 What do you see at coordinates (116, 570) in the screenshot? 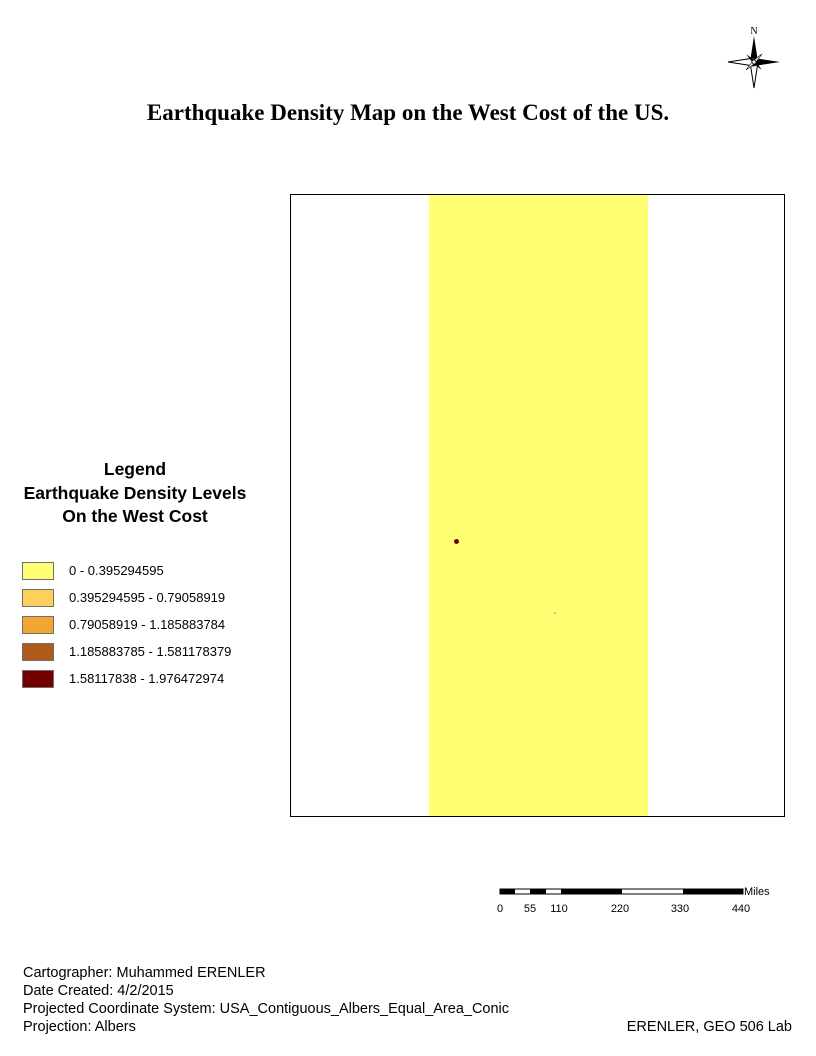
I see `legend-label: 0 - 0.395294595` at bounding box center [116, 570].